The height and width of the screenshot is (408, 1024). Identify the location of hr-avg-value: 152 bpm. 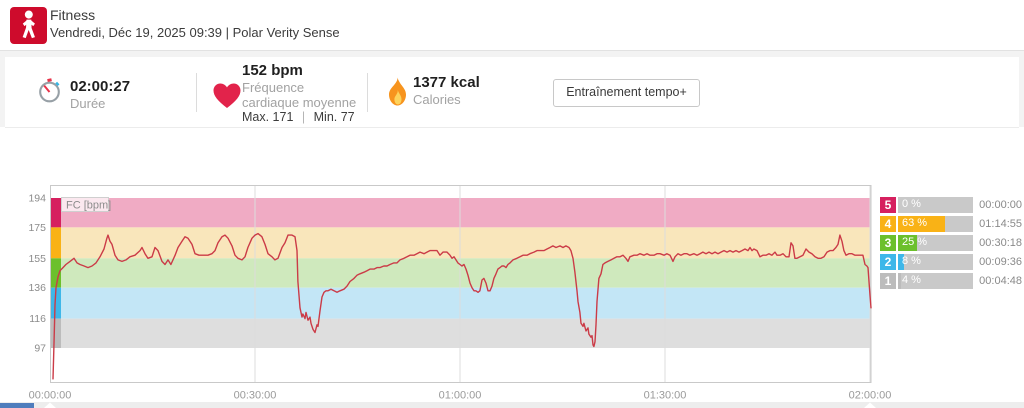
(272, 70).